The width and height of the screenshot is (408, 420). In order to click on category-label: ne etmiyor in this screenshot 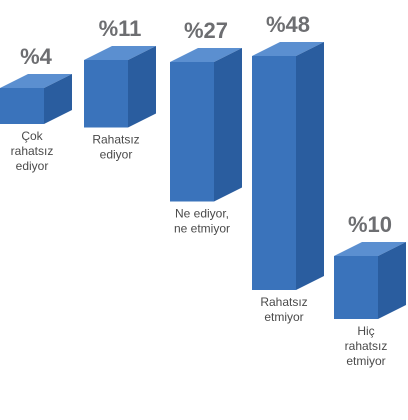, I will do `click(202, 229)`.